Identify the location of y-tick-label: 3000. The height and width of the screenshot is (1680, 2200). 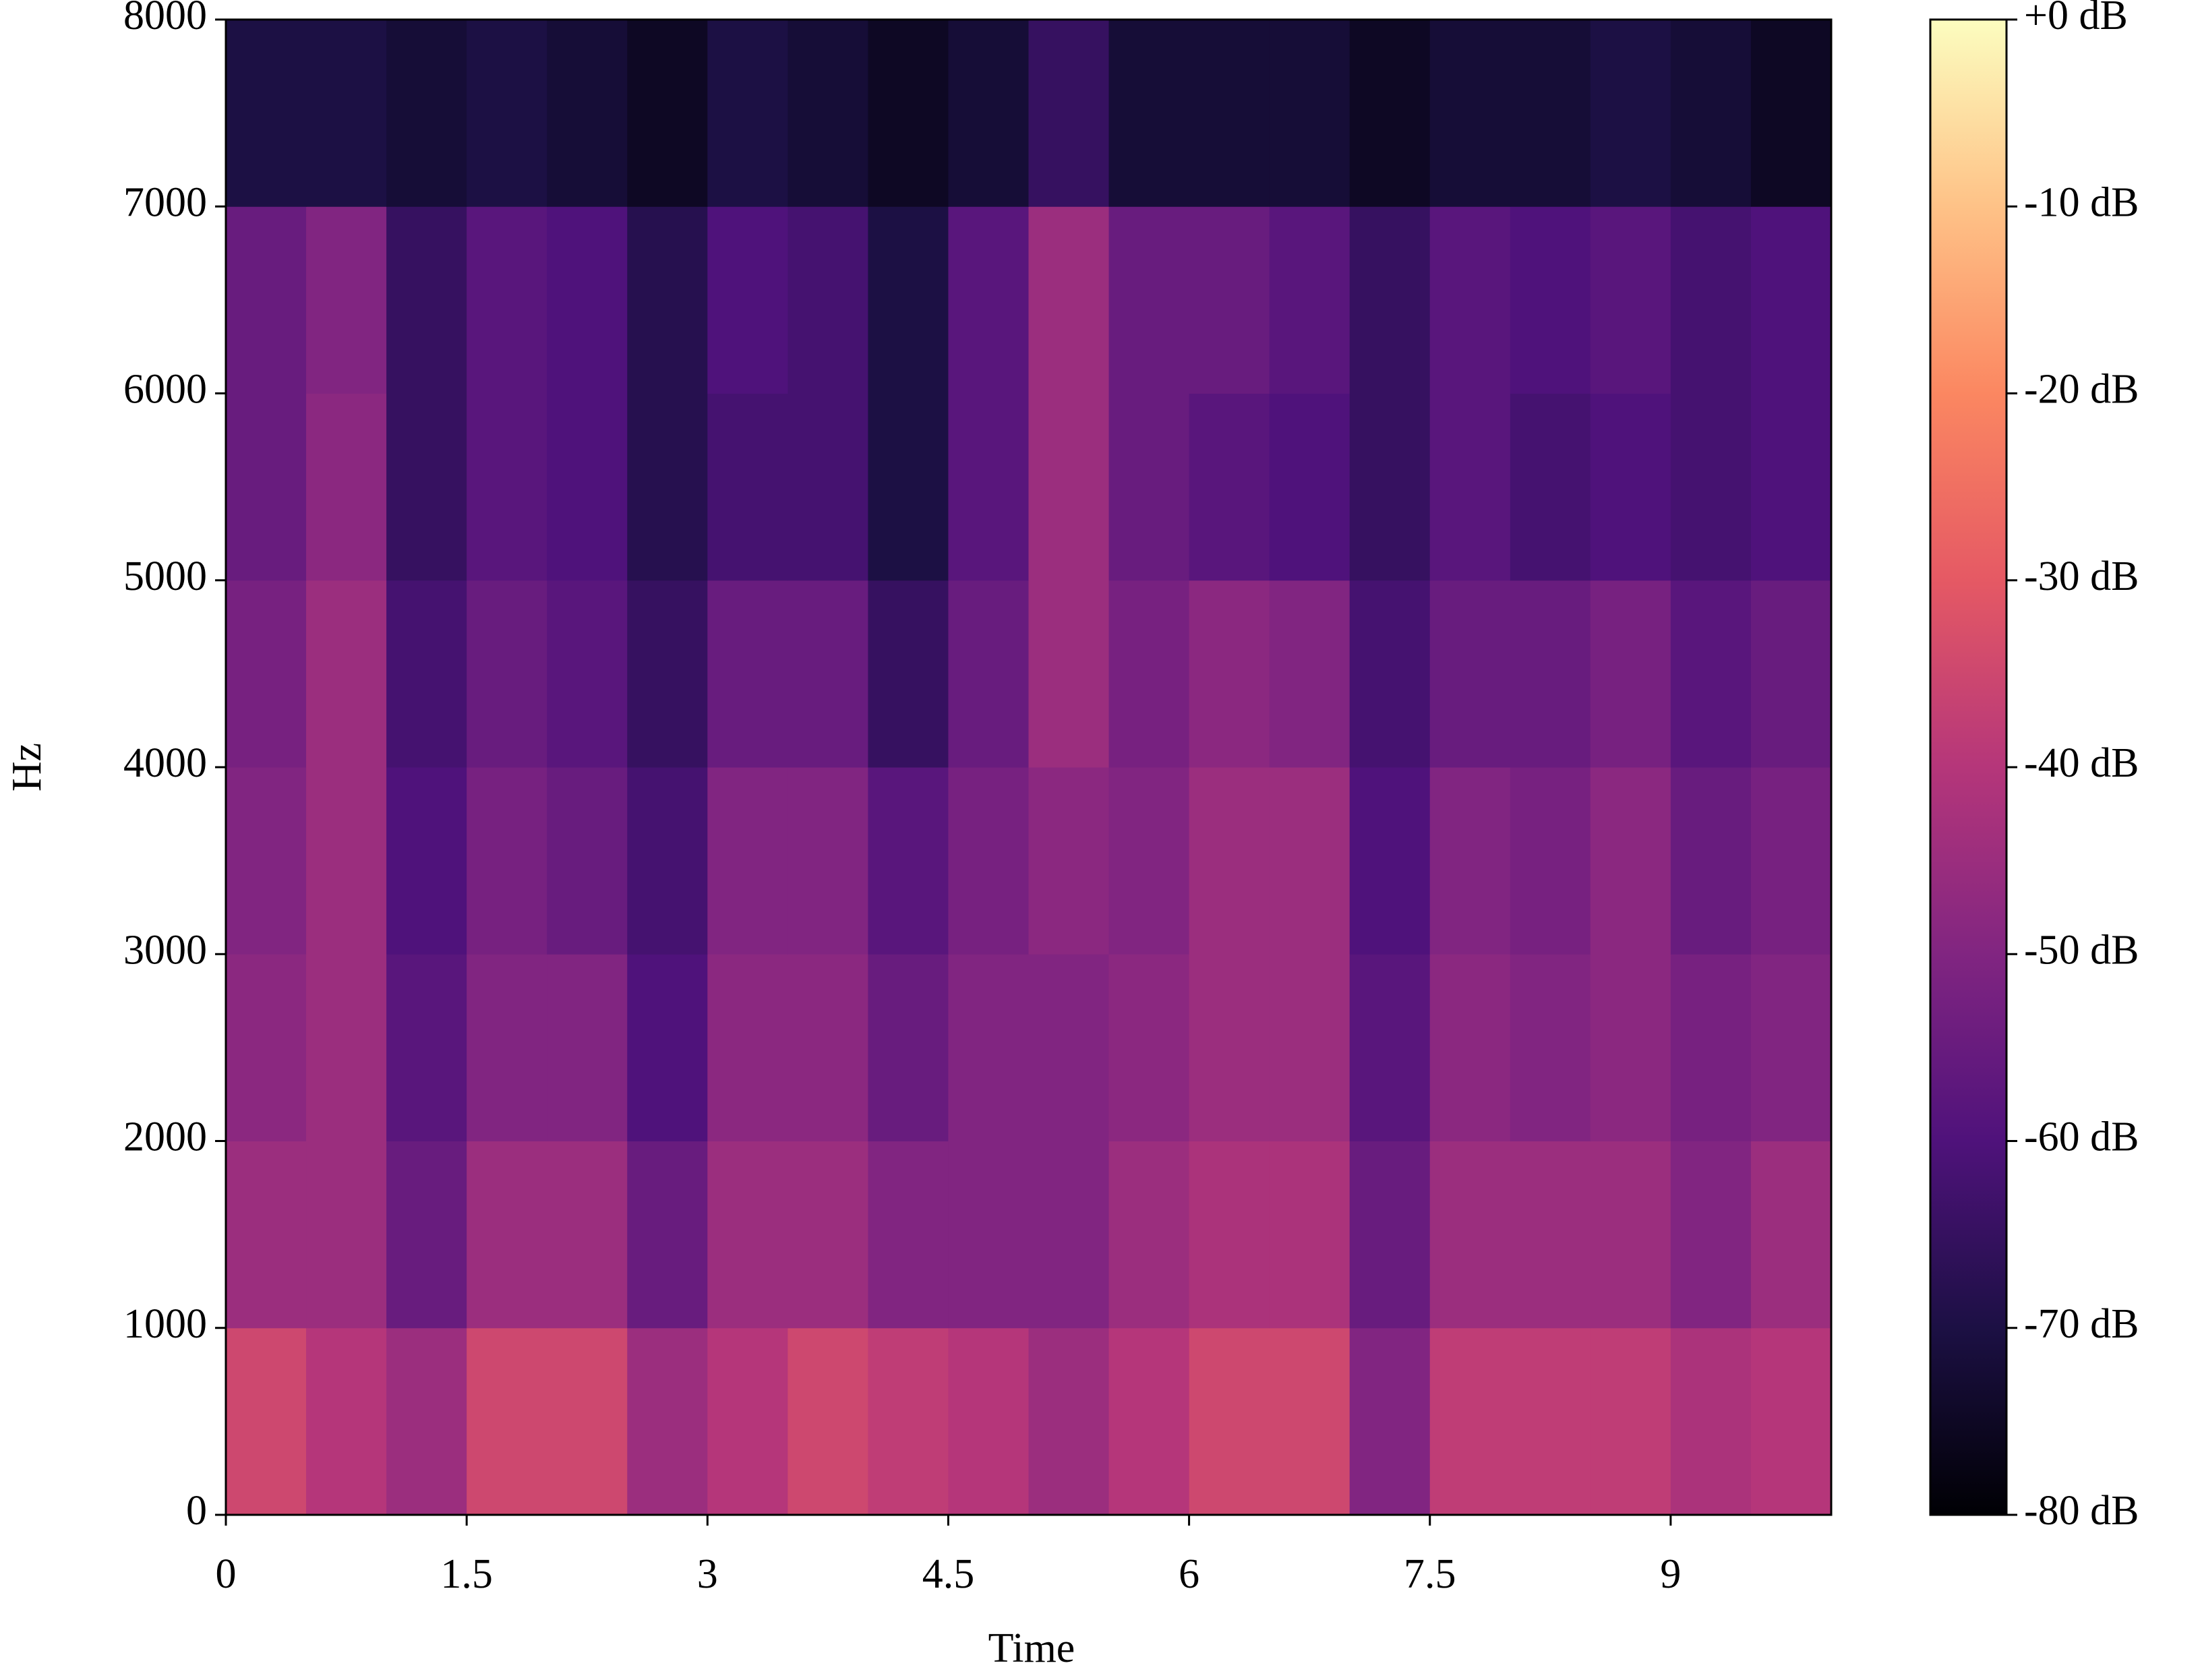
(165, 950).